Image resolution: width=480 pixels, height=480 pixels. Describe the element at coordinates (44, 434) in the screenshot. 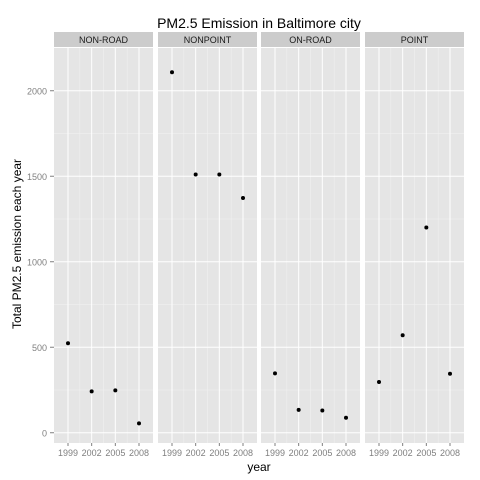

I see `y-tick-label: 0` at that location.